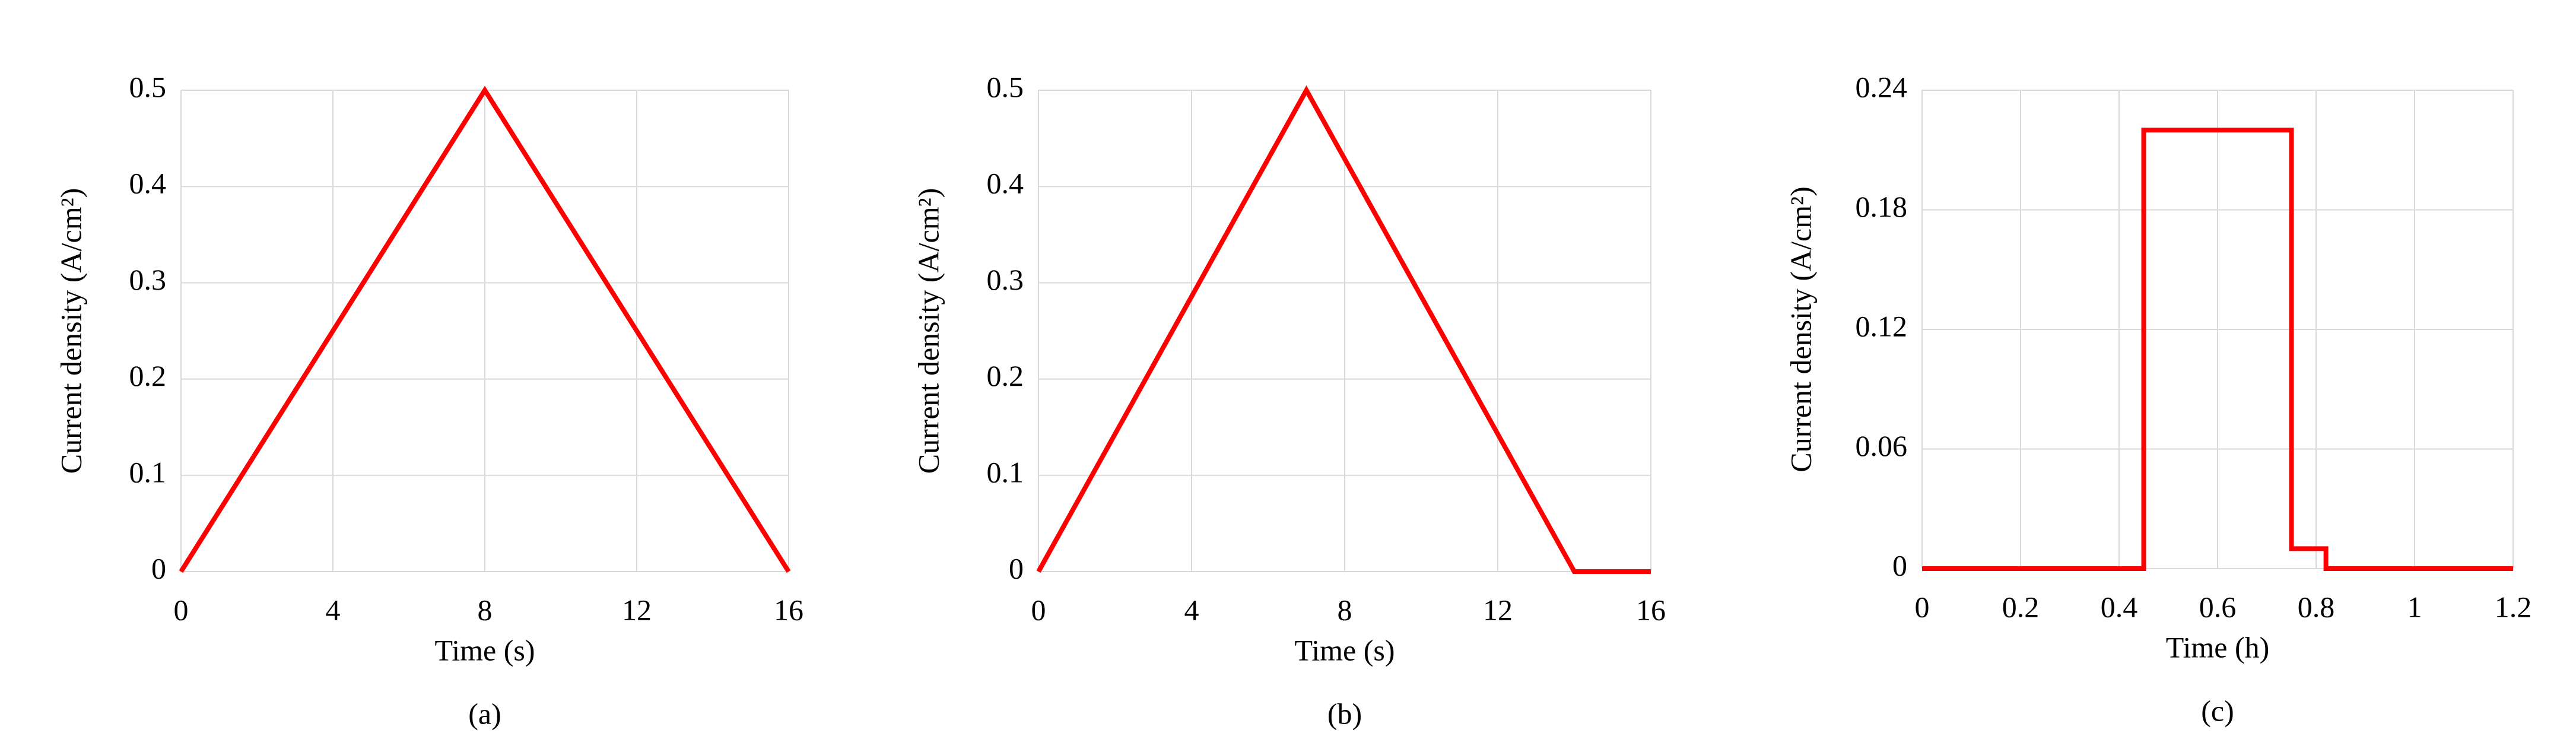  I want to click on panel-caption: (b), so click(1344, 714).